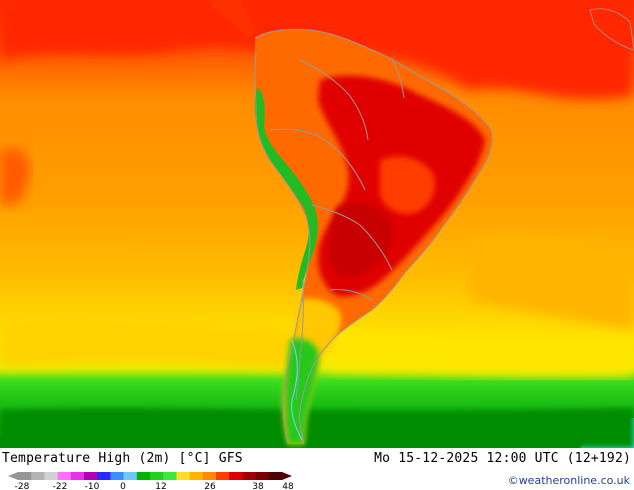 The image size is (634, 490). I want to click on ocean-yellow-band, so click(145, 343).